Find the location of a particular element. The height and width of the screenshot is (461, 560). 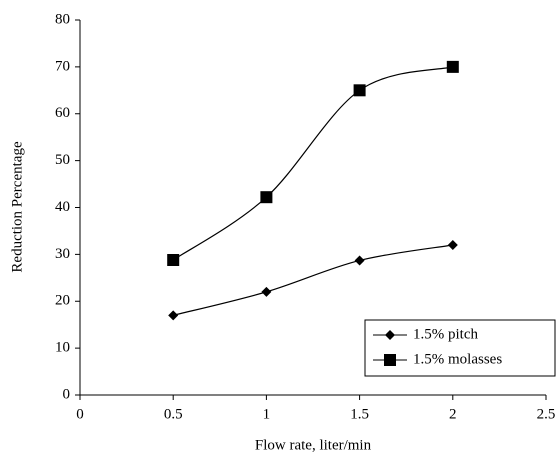

y-tick-label: 80 is located at coordinates (62, 19).